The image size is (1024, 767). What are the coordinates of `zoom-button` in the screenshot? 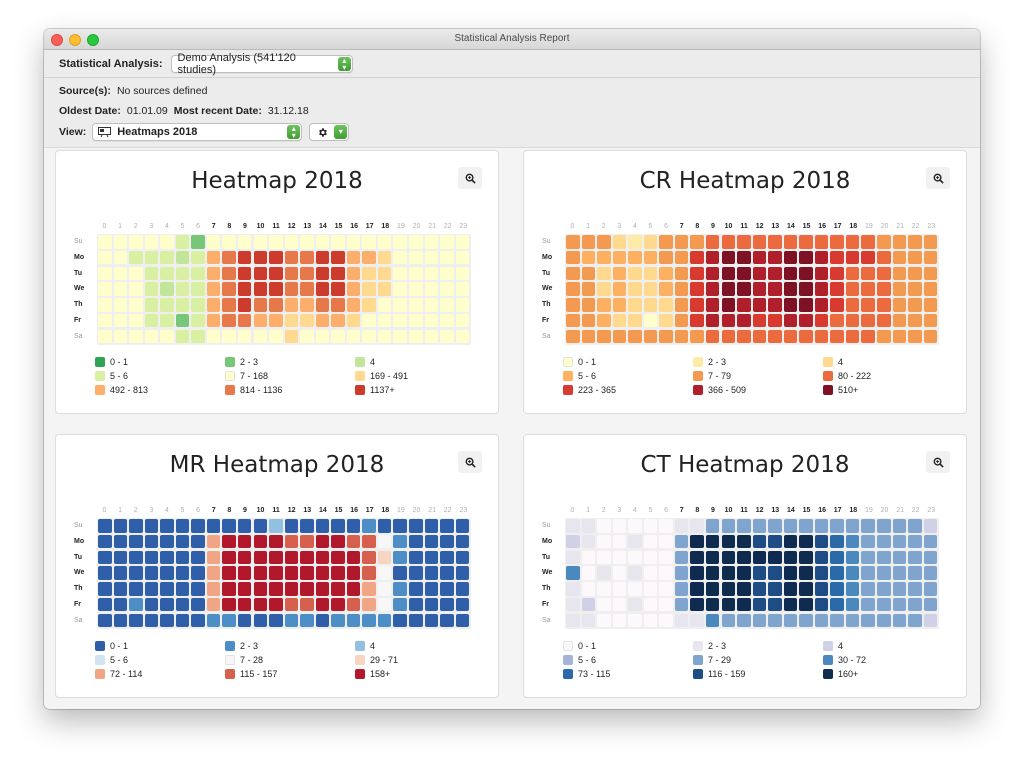 It's located at (470, 462).